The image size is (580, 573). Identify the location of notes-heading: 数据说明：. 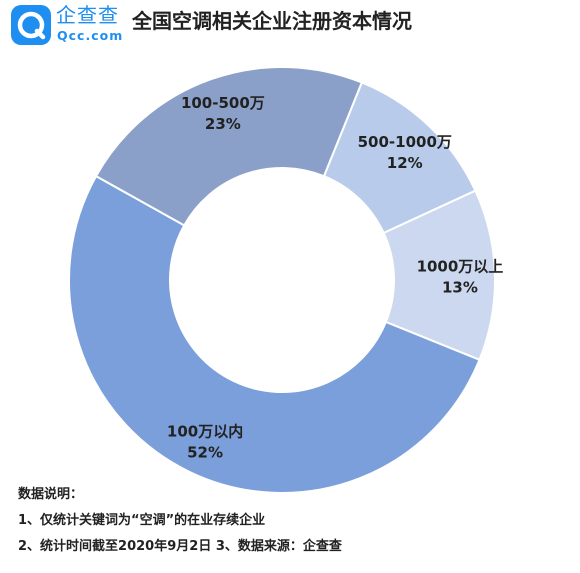
(51, 494).